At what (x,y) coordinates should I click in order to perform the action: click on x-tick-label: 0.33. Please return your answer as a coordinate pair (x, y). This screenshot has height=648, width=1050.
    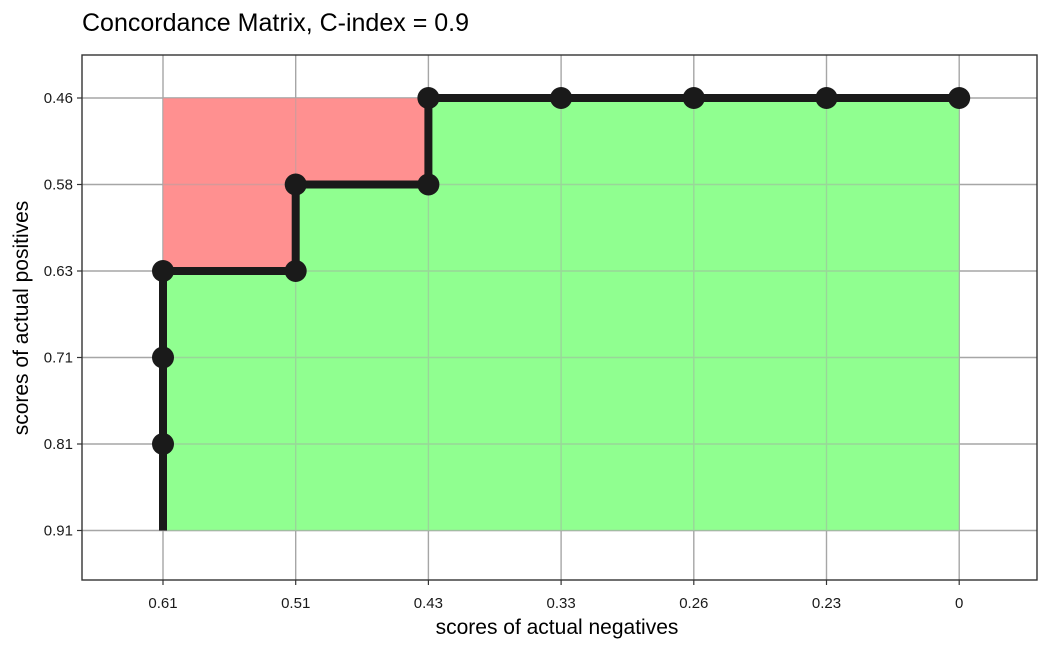
    Looking at the image, I should click on (560, 603).